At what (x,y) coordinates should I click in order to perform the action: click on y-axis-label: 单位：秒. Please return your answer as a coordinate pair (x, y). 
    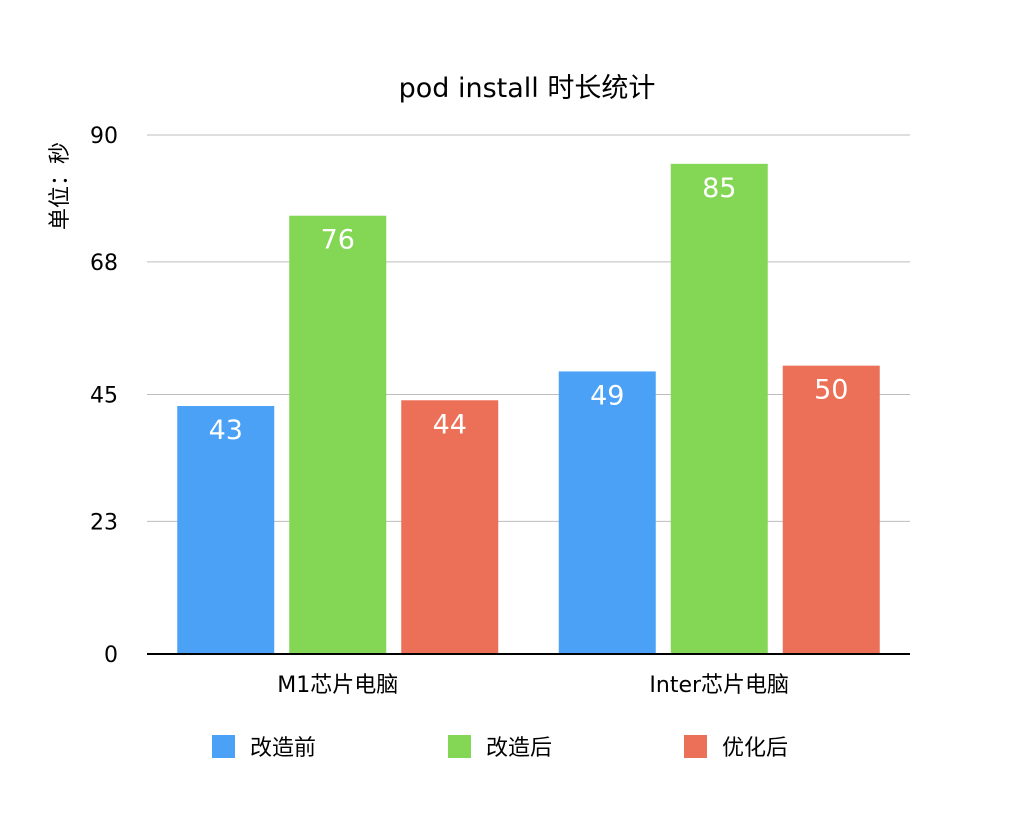
    Looking at the image, I should click on (60, 186).